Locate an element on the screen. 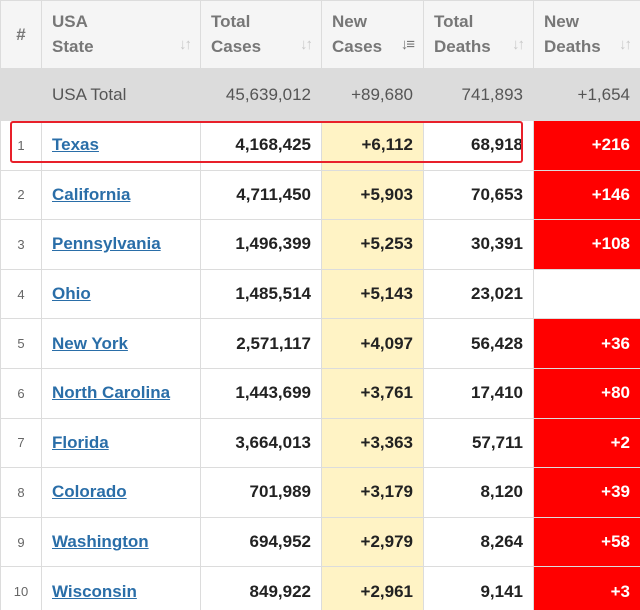 The width and height of the screenshot is (640, 610). total-cases-cell: 4,711,450 is located at coordinates (261, 195).